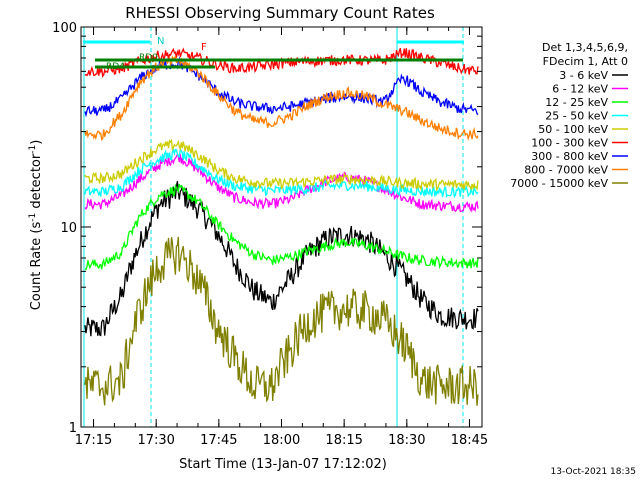 The image size is (640, 480). What do you see at coordinates (33, 217) in the screenshot?
I see `y-axis-label-sup: -1` at bounding box center [33, 217].